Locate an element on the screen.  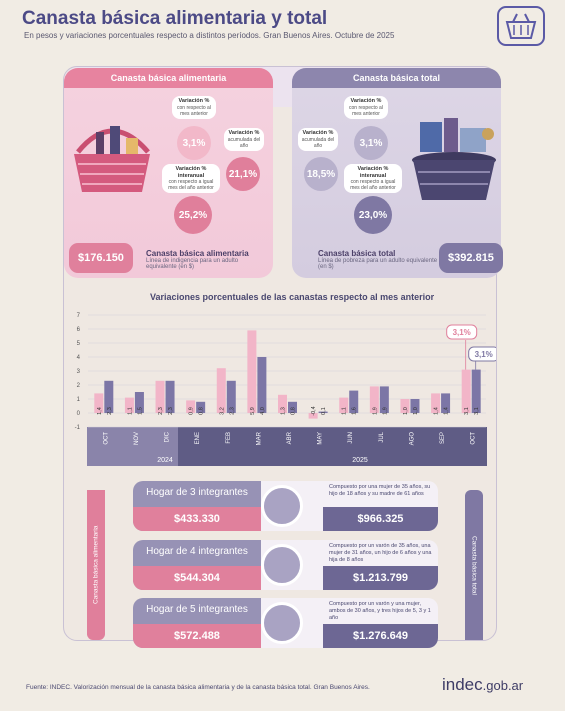
bar-value-label: 1,6 is located at coordinates (355, 411).